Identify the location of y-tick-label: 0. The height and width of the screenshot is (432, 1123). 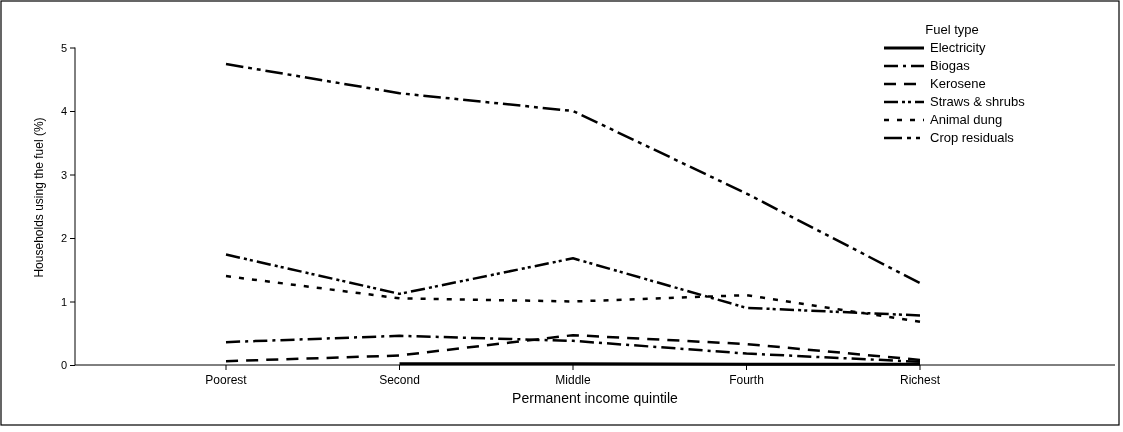
(63, 365).